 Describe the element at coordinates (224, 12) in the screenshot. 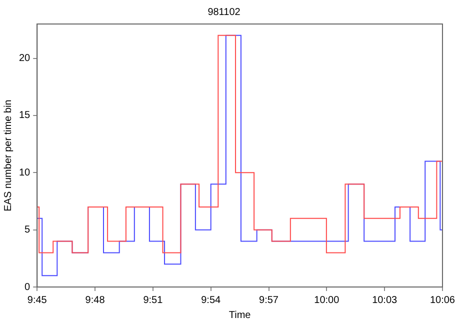

I see `chart-title: 981102` at that location.